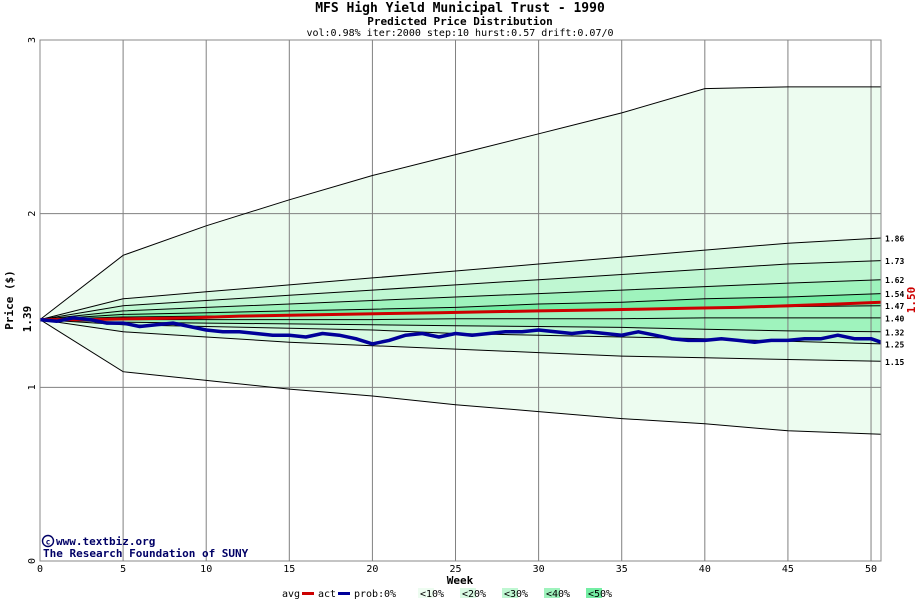  What do you see at coordinates (32, 561) in the screenshot?
I see `y-tick-label: 0` at bounding box center [32, 561].